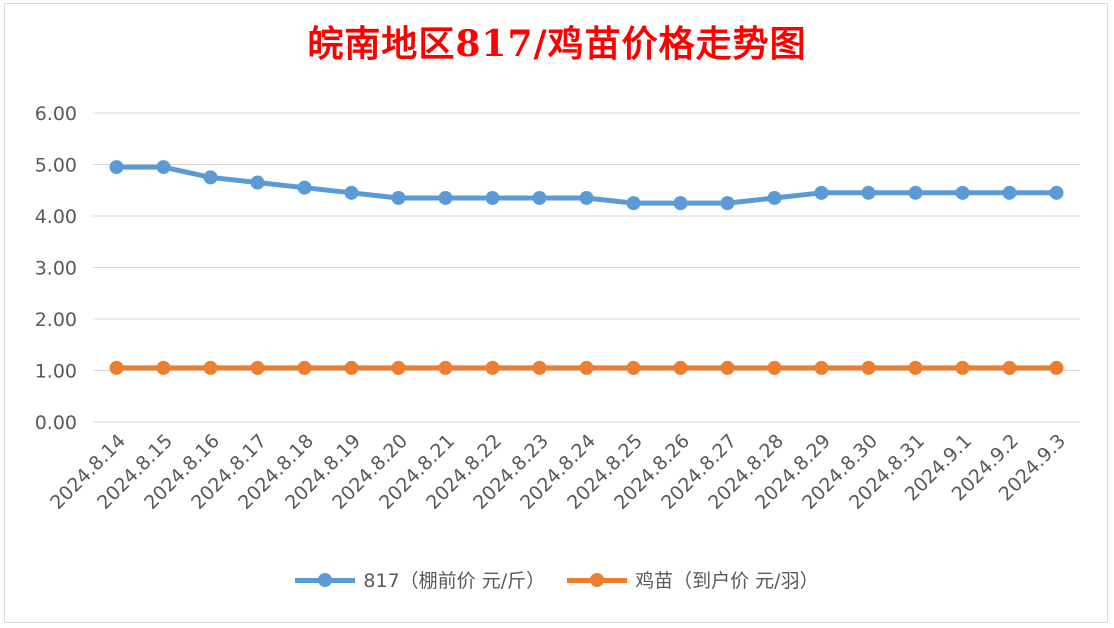 This screenshot has width=1114, height=628. Describe the element at coordinates (597, 580) in the screenshot. I see `legend-swatch-chick` at that location.